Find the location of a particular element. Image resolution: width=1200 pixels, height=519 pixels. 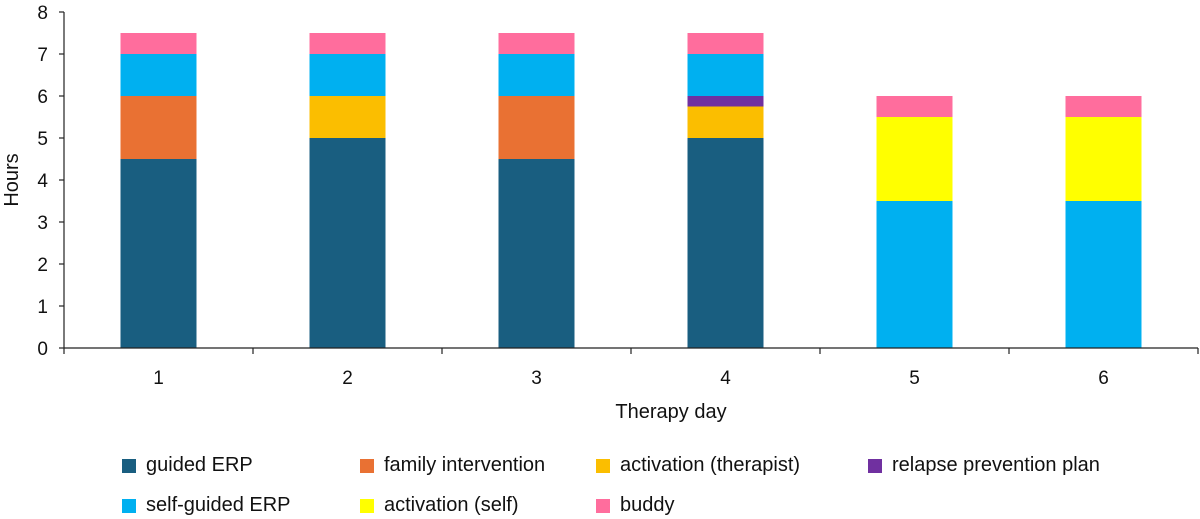

bar-day1-family-intervention is located at coordinates (158, 127).